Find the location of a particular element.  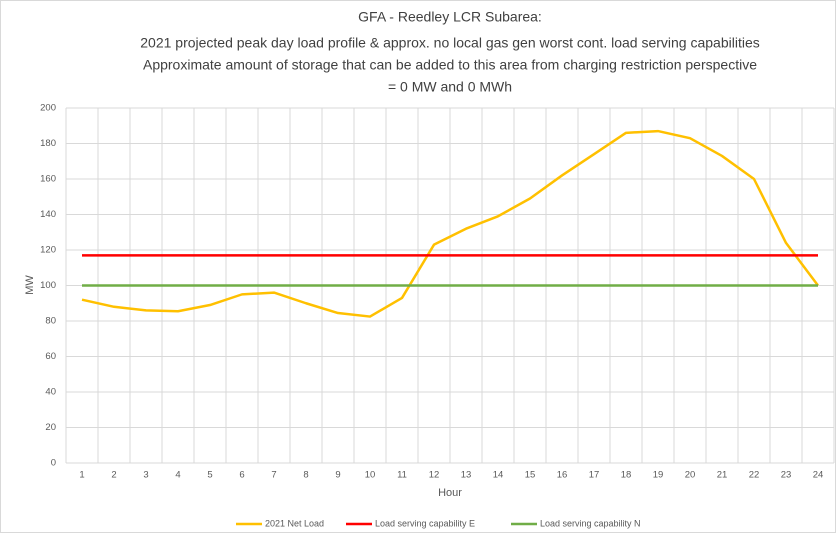

x-tick-label: 16 is located at coordinates (562, 475).